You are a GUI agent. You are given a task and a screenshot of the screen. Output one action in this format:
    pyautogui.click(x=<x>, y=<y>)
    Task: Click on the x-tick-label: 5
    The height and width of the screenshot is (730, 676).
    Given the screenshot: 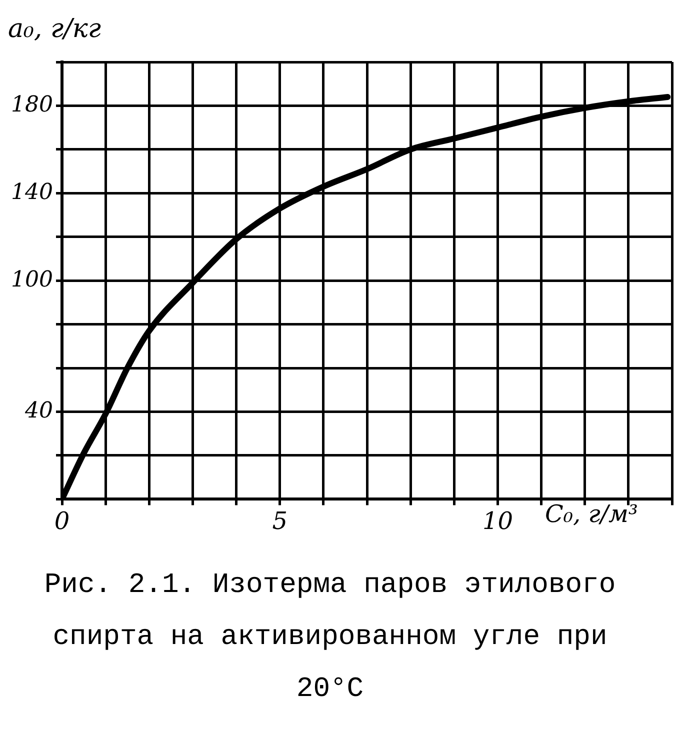 What is the action you would take?
    pyautogui.click(x=280, y=520)
    